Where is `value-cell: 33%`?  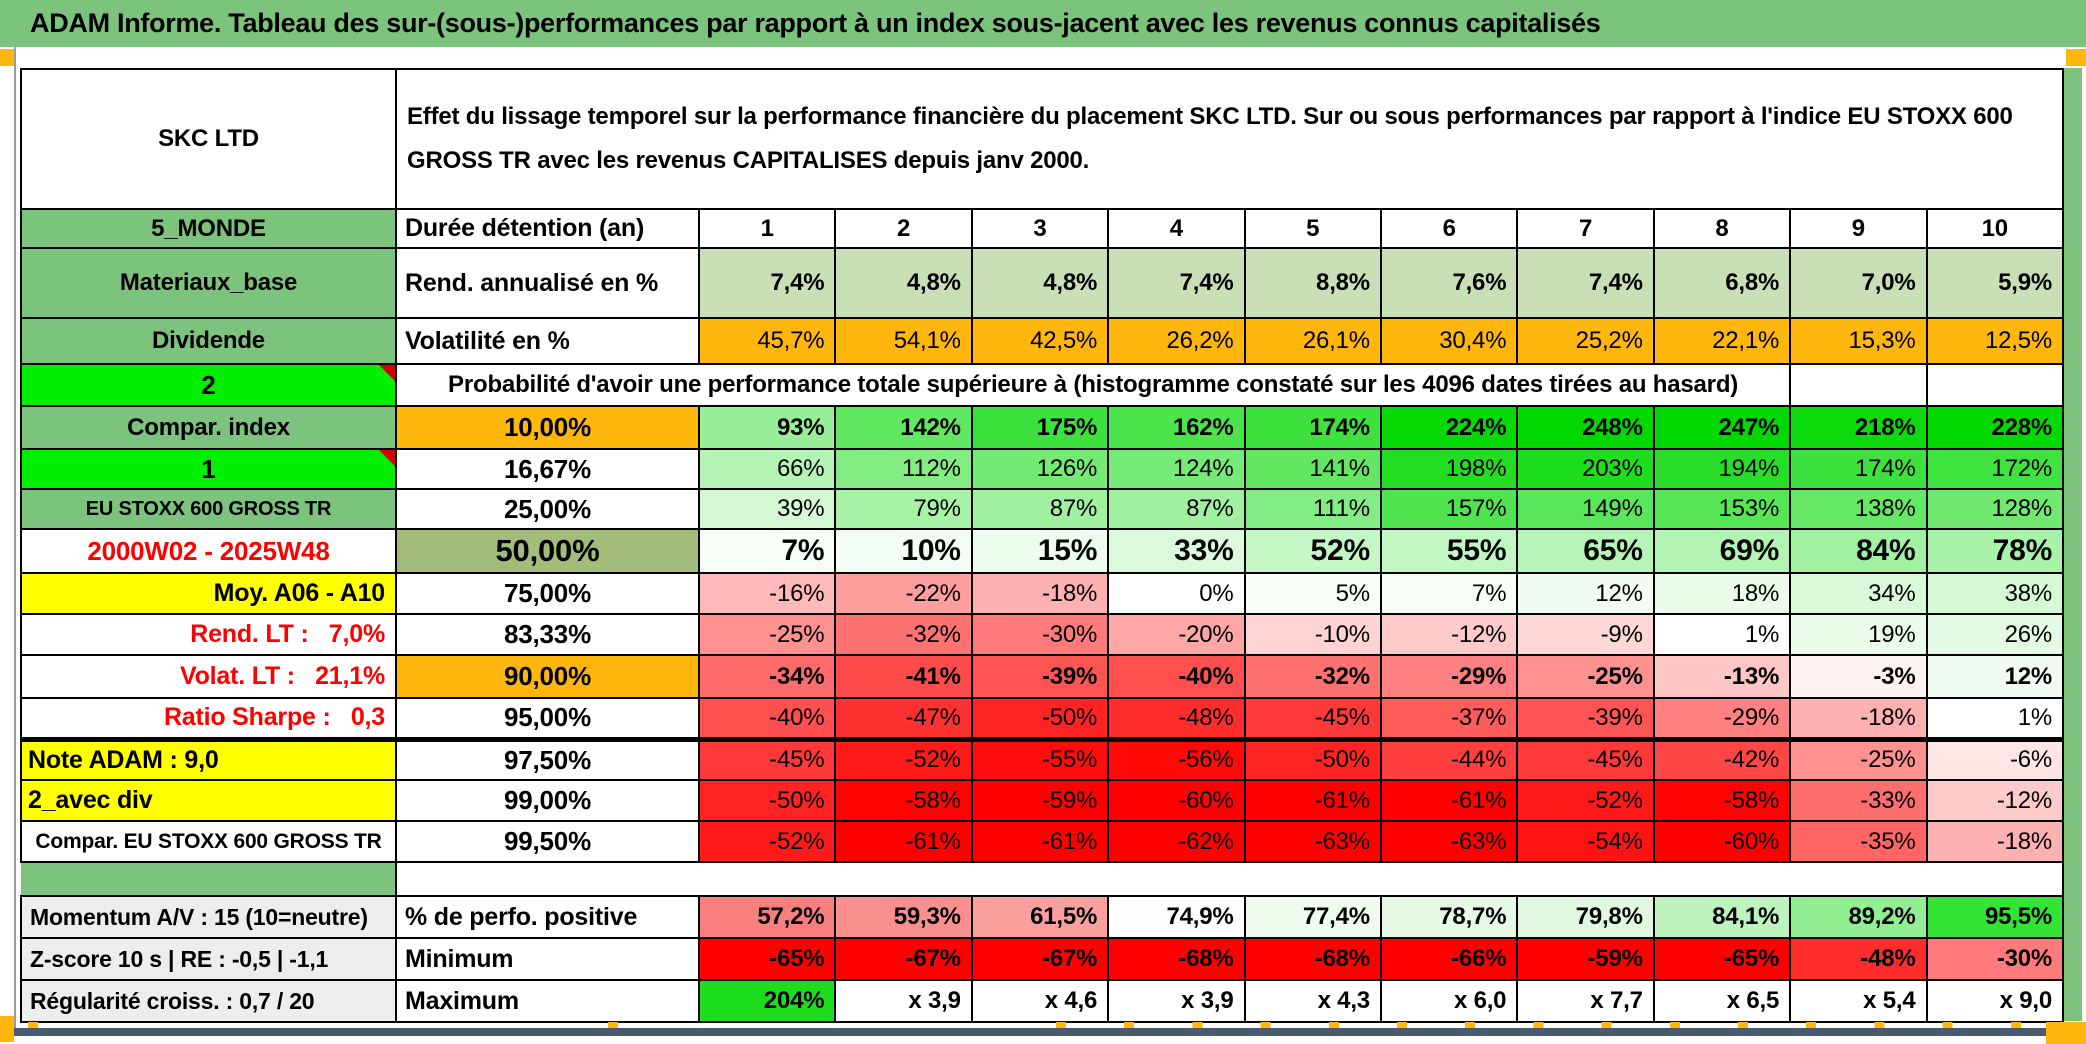 value-cell: 33% is located at coordinates (1176, 551).